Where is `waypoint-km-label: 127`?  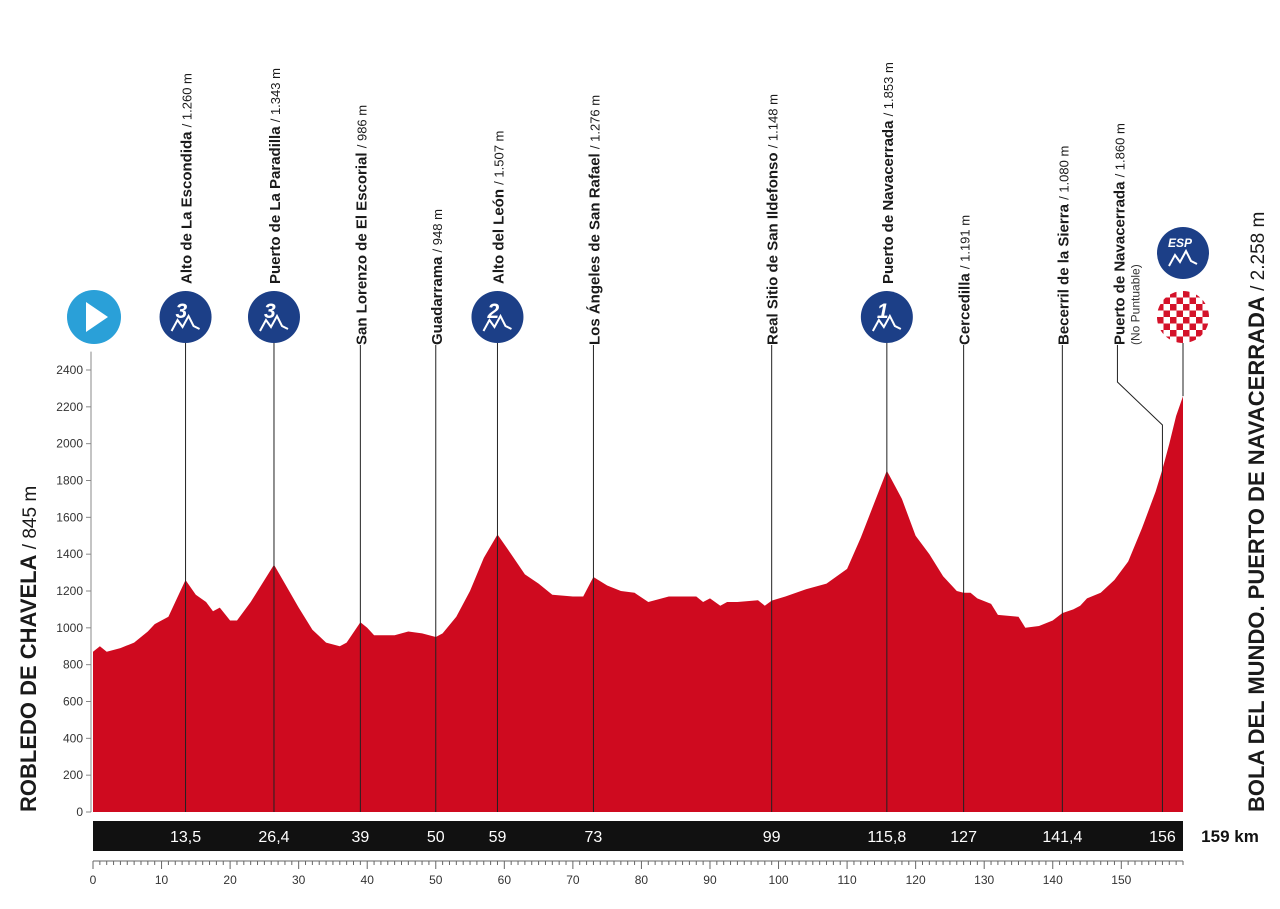
waypoint-km-label: 127 is located at coordinates (963, 837).